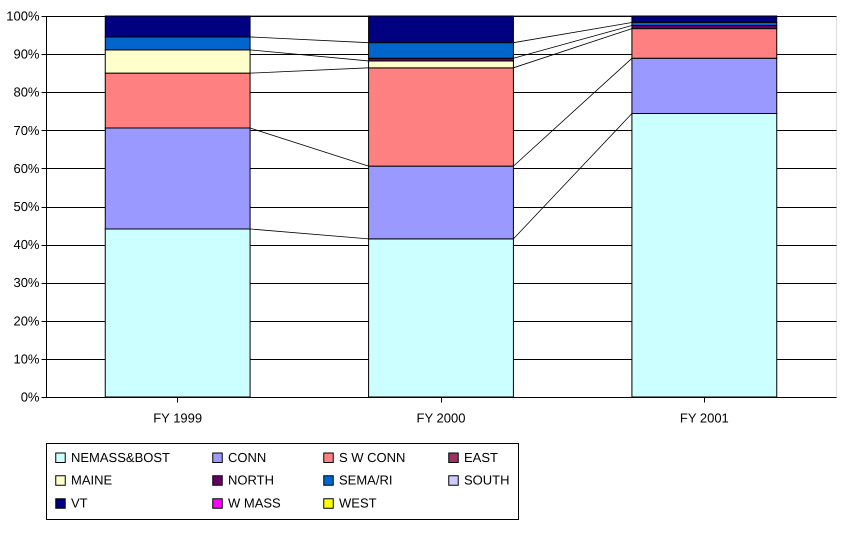 This screenshot has height=543, width=861. I want to click on legend-label: NEMASS&BOST, so click(120, 457).